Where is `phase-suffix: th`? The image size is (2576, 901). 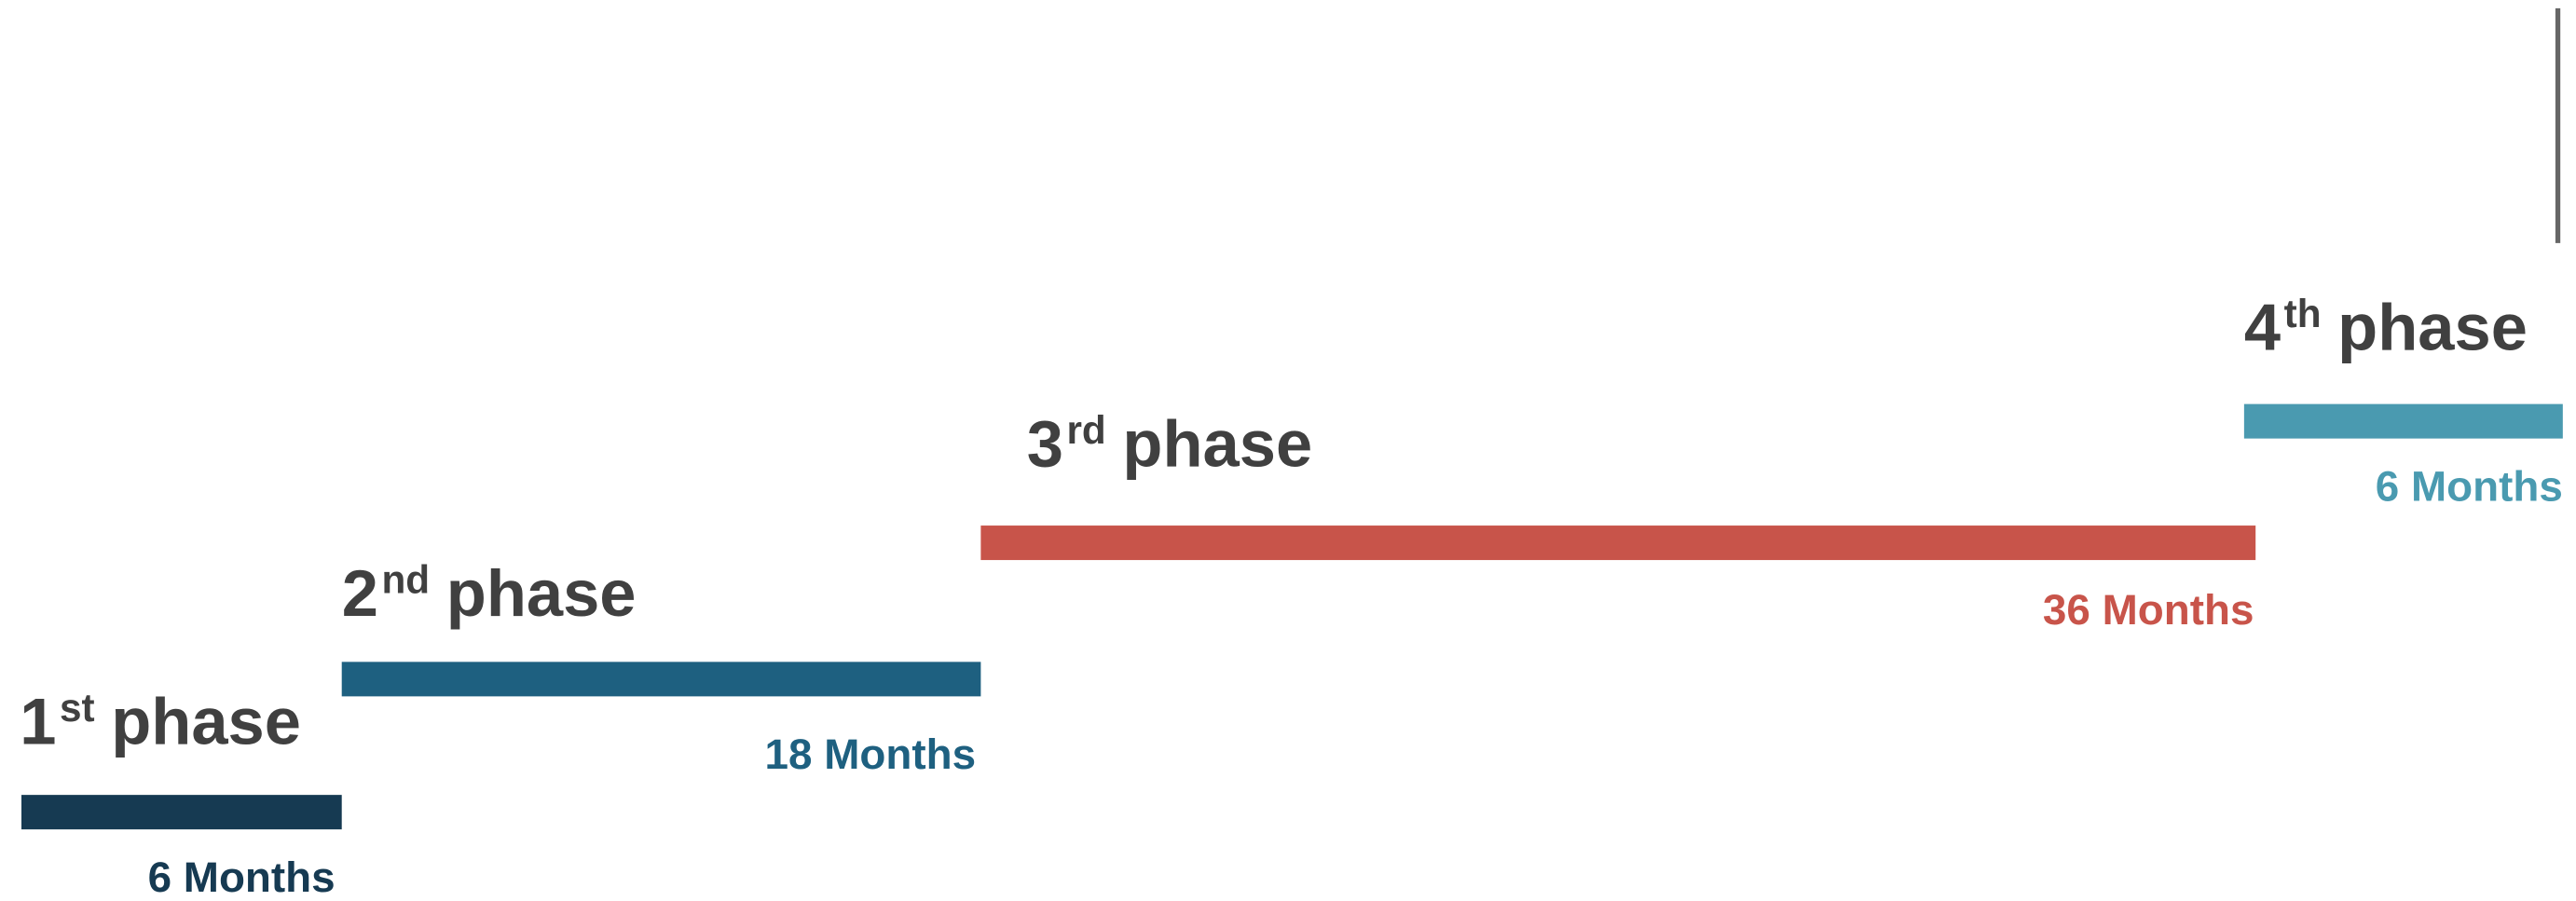
phase-suffix: th is located at coordinates (2303, 313).